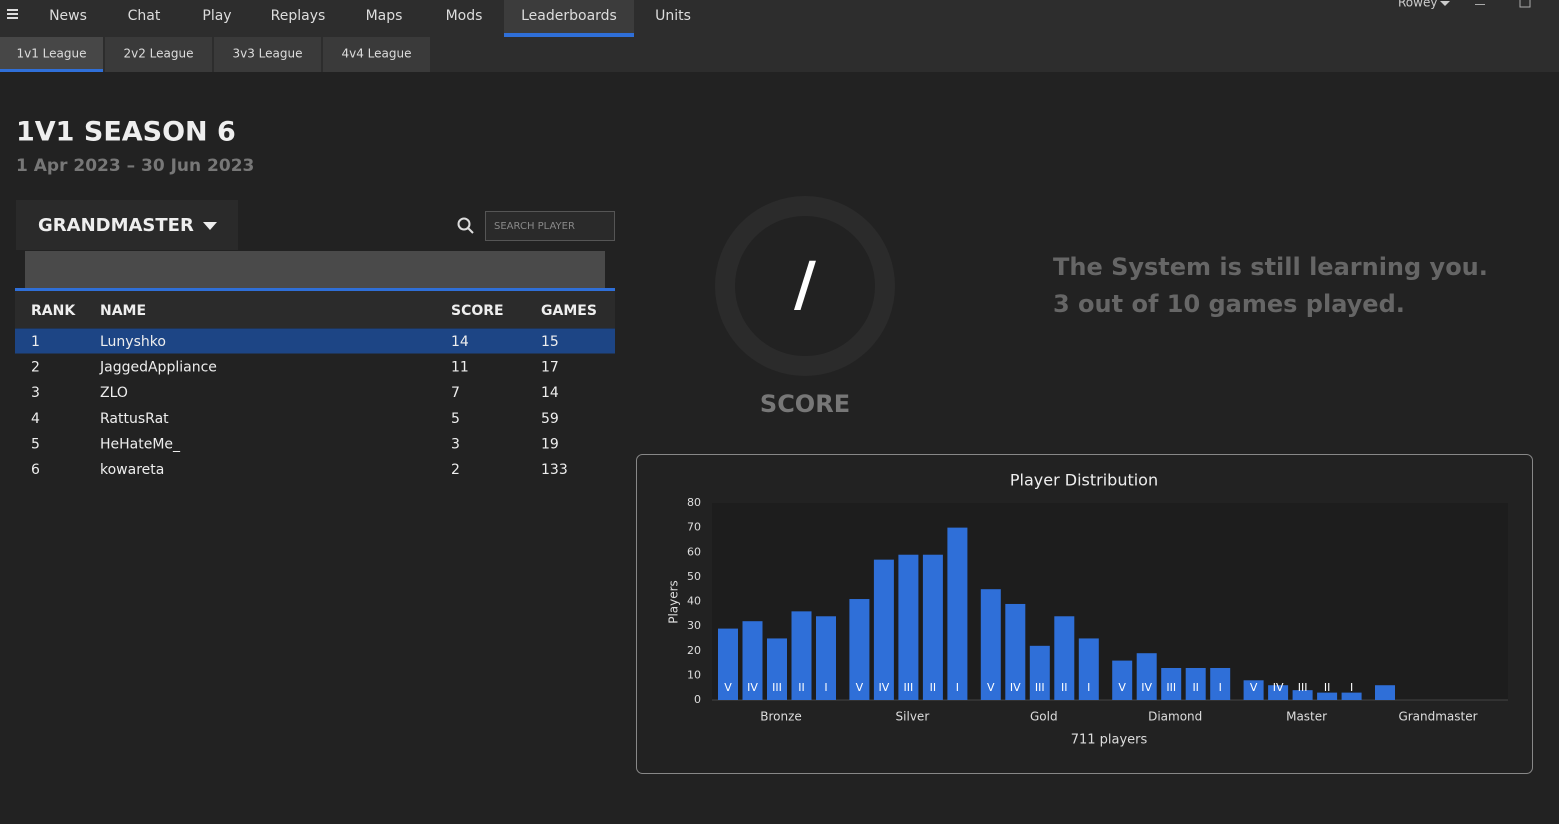  What do you see at coordinates (144, 16) in the screenshot?
I see `nav-tab: Chat` at bounding box center [144, 16].